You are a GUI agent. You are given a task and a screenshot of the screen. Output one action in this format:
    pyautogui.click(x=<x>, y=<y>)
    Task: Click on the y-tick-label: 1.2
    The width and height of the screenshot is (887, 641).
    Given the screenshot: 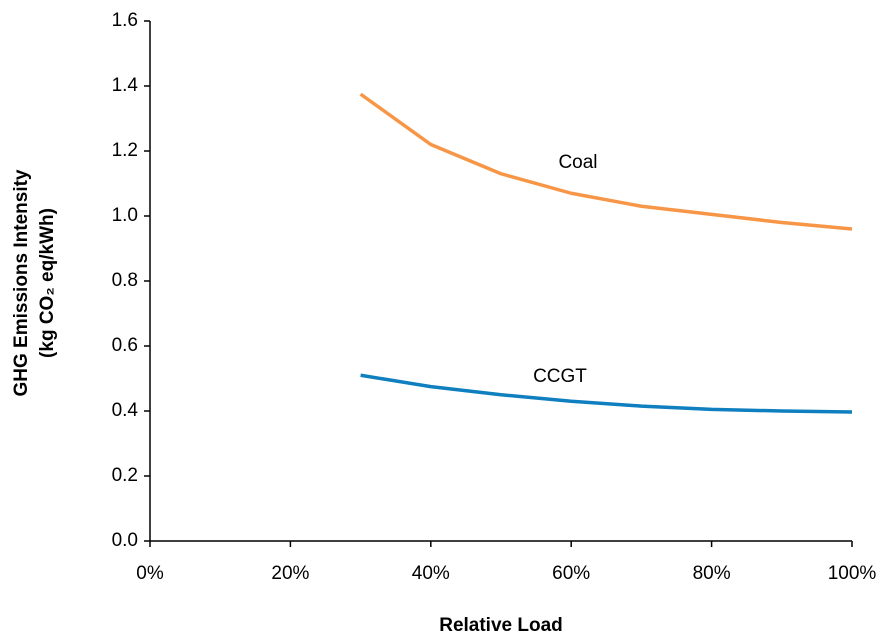 What is the action you would take?
    pyautogui.click(x=125, y=150)
    